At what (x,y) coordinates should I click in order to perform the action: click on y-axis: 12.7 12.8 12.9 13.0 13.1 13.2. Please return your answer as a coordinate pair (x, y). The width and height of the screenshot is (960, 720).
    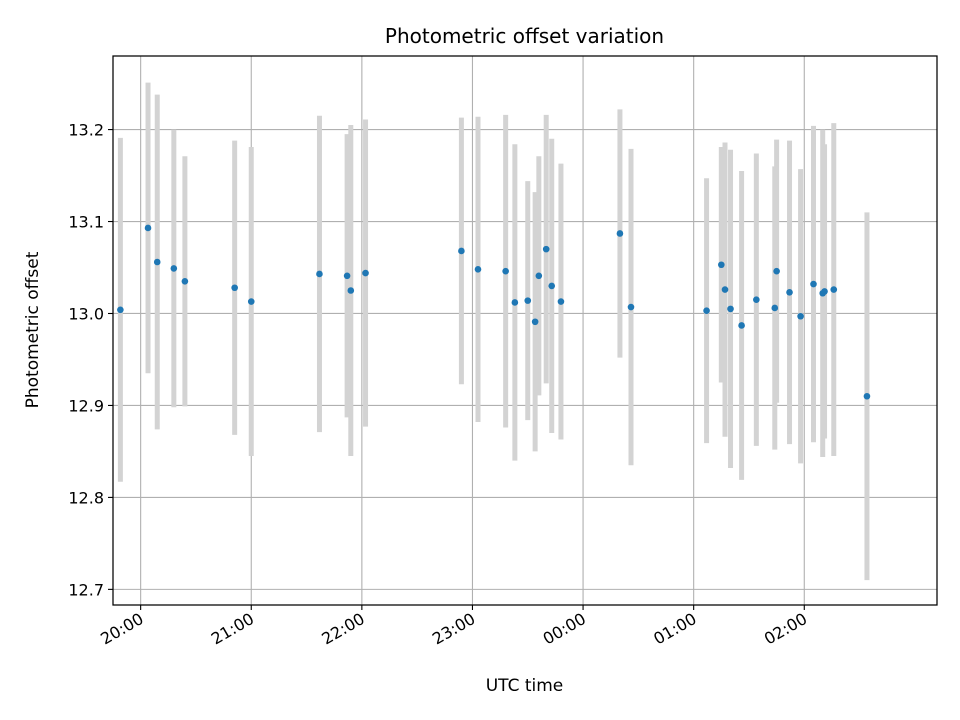
    Looking at the image, I should click on (90, 360).